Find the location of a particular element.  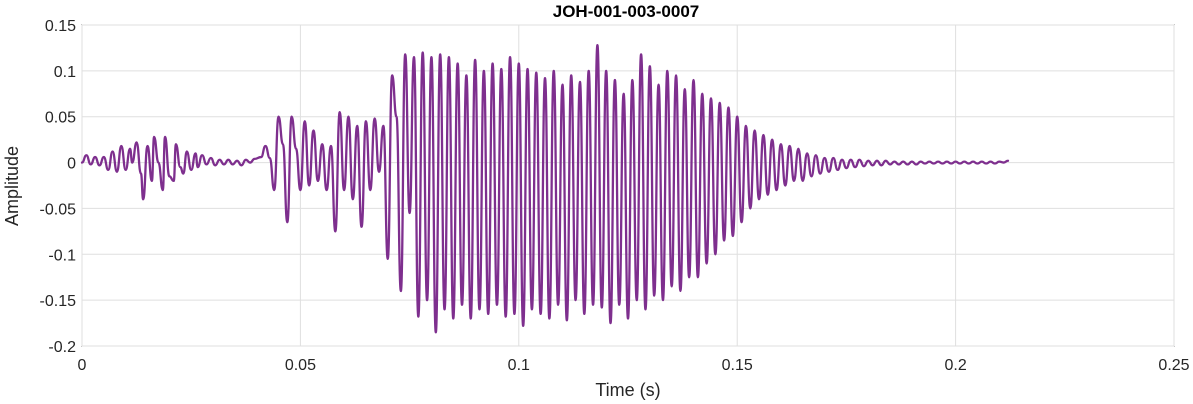

x-tick-label: 0.05 is located at coordinates (300, 365).